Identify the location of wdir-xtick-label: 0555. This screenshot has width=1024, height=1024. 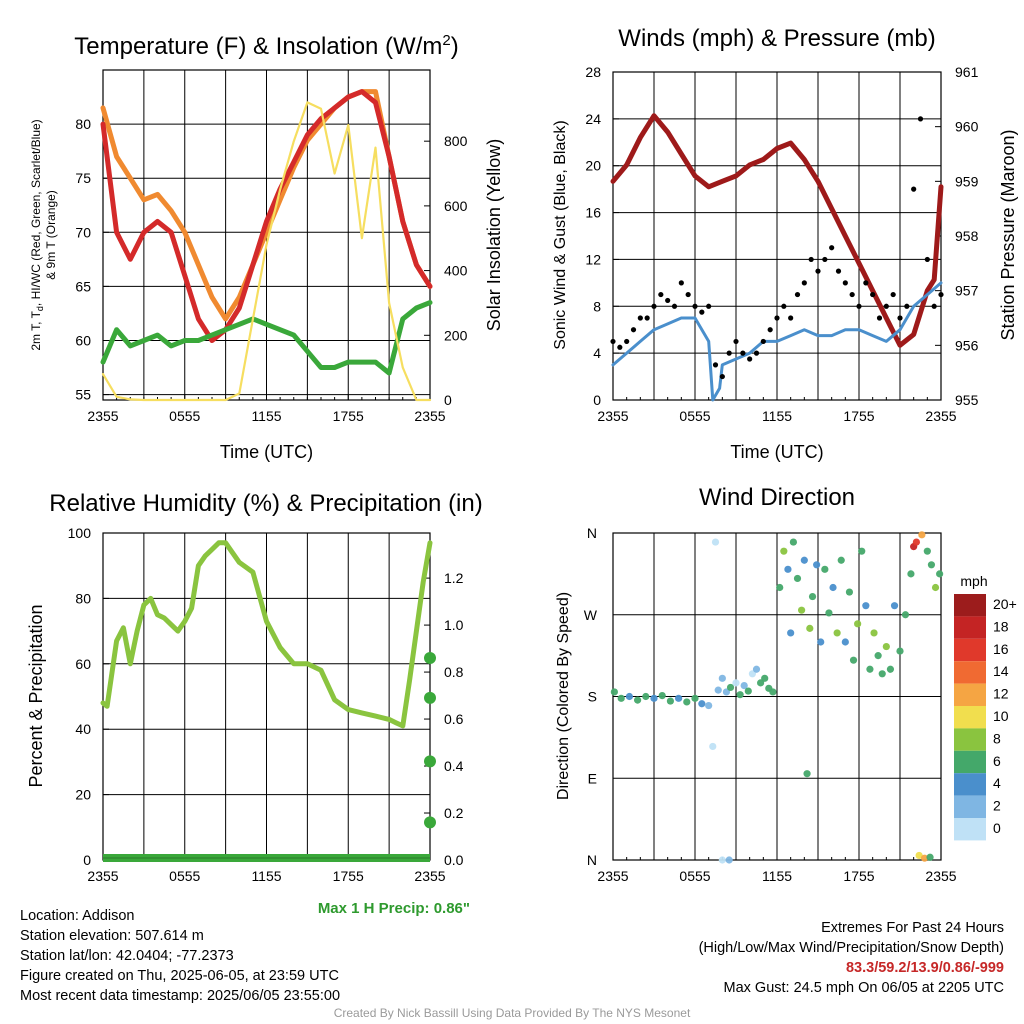
(694, 876).